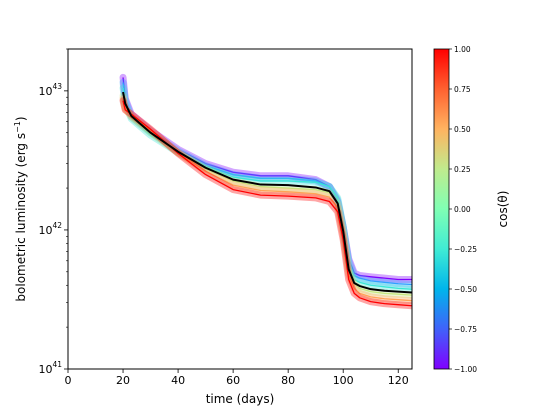  I want to click on colorbar-tick-label: −1.00, so click(465, 369).